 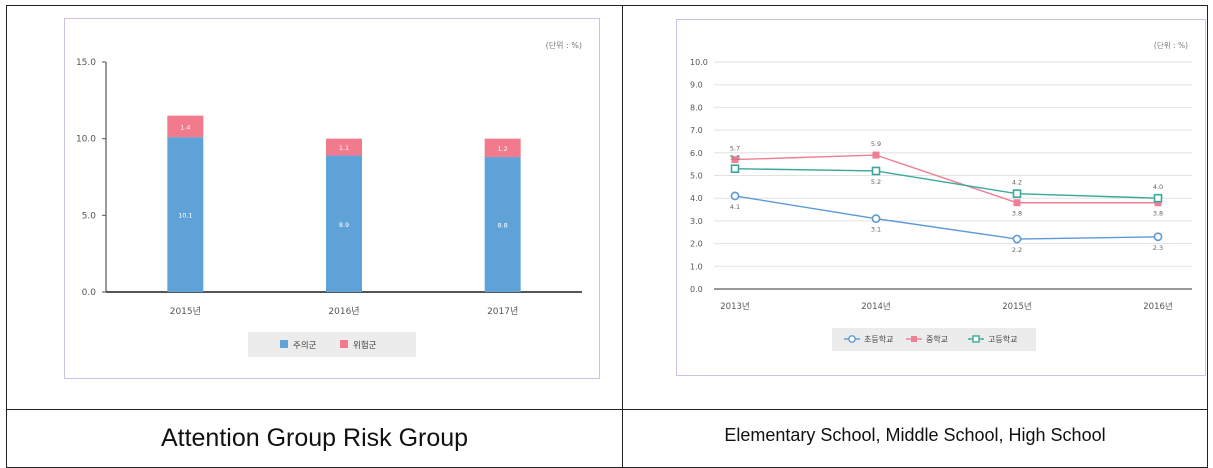 I want to click on y-tick-label: 6.0, so click(x=696, y=153).